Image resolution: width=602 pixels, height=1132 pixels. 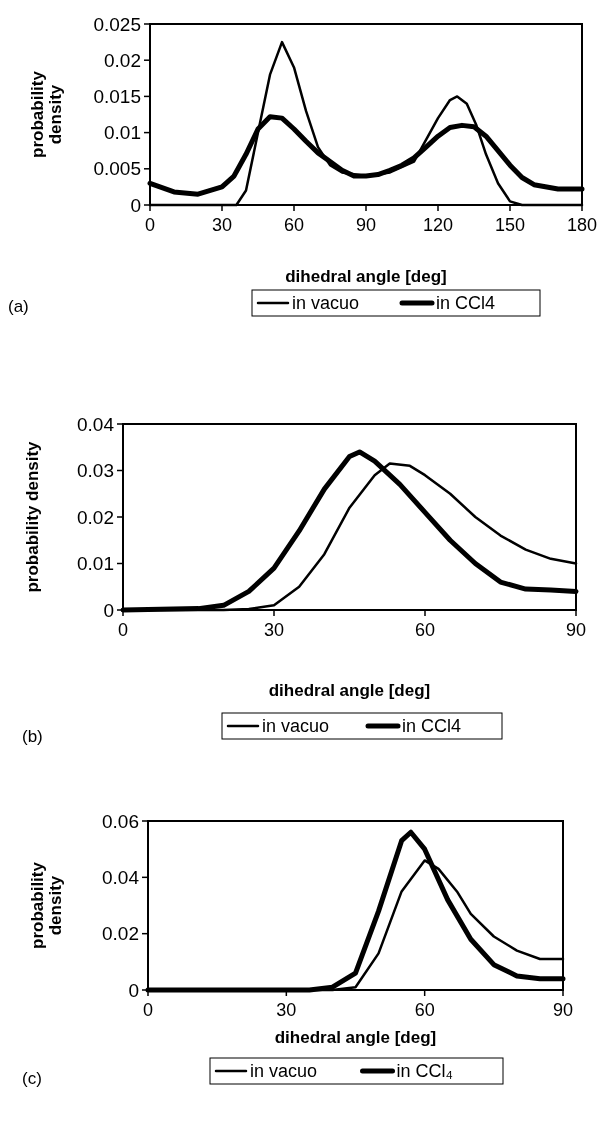 What do you see at coordinates (117, 169) in the screenshot?
I see `y-tick-label: 0.005` at bounding box center [117, 169].